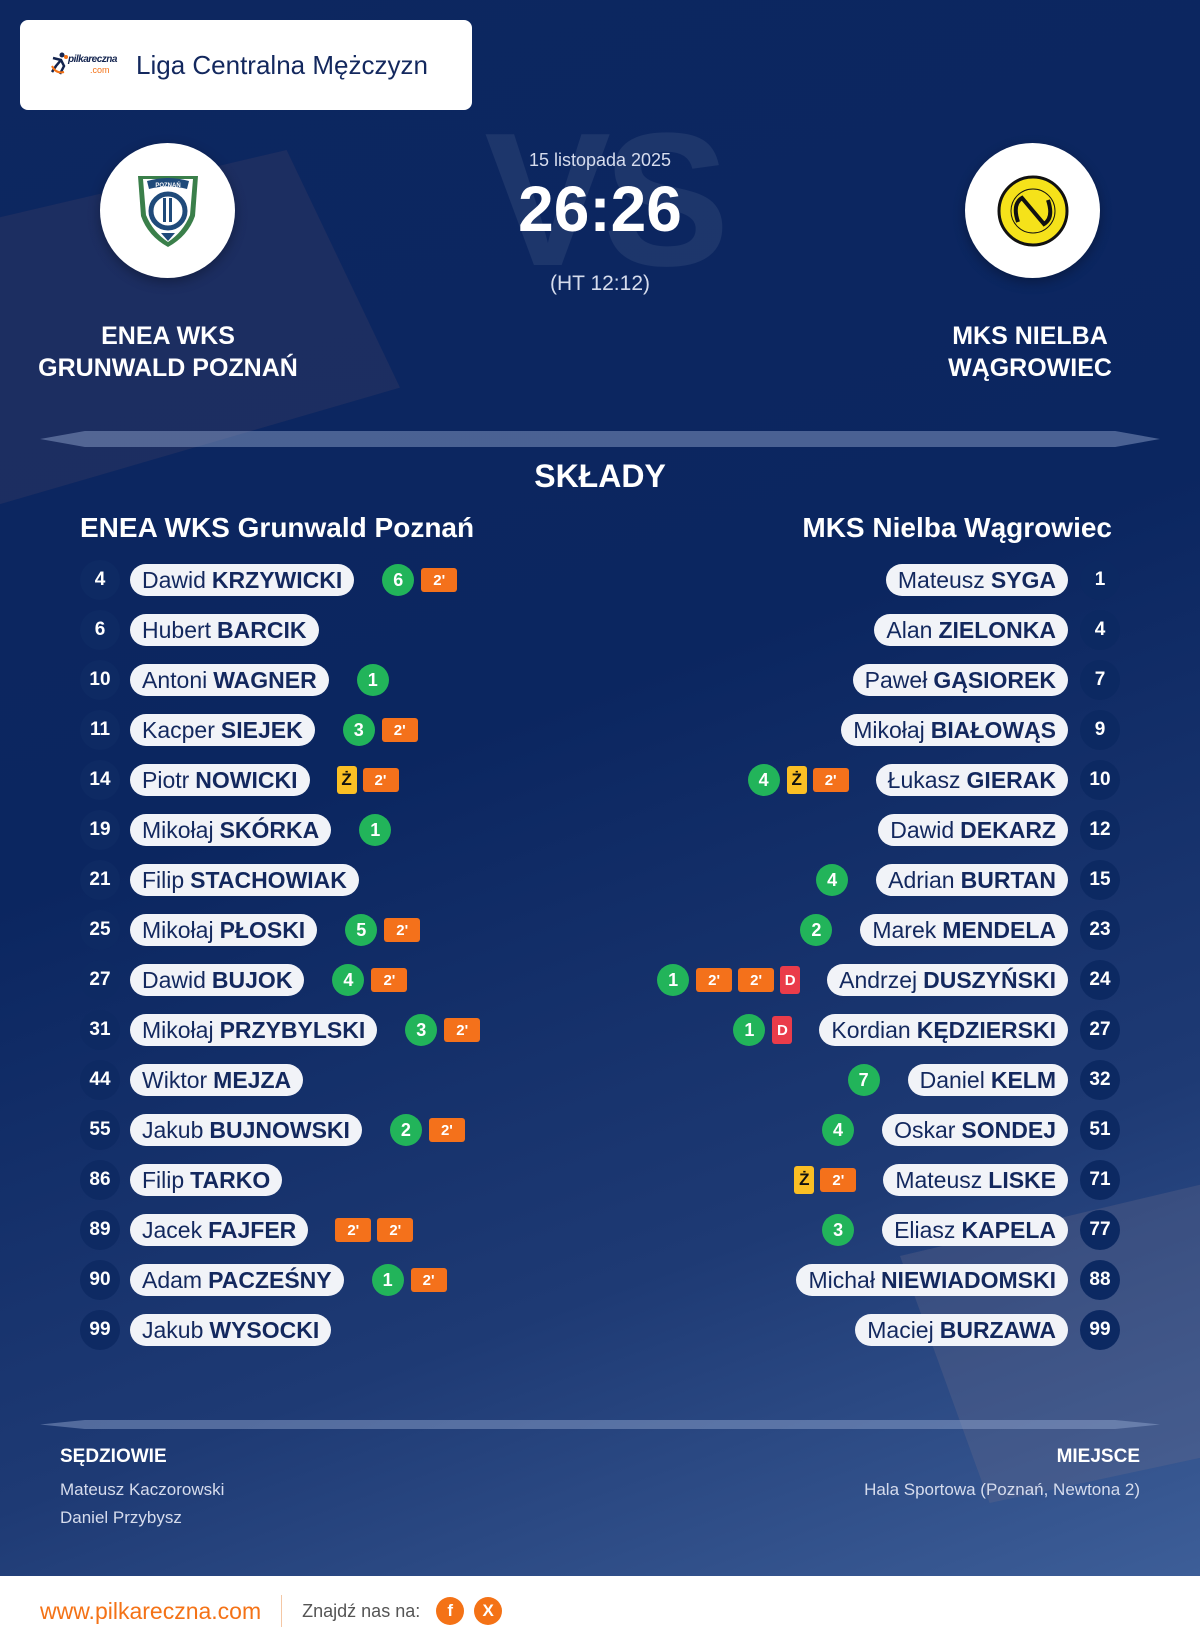 This screenshot has width=1200, height=1646. What do you see at coordinates (382, 930) in the screenshot?
I see `player-stats: 5 2'` at bounding box center [382, 930].